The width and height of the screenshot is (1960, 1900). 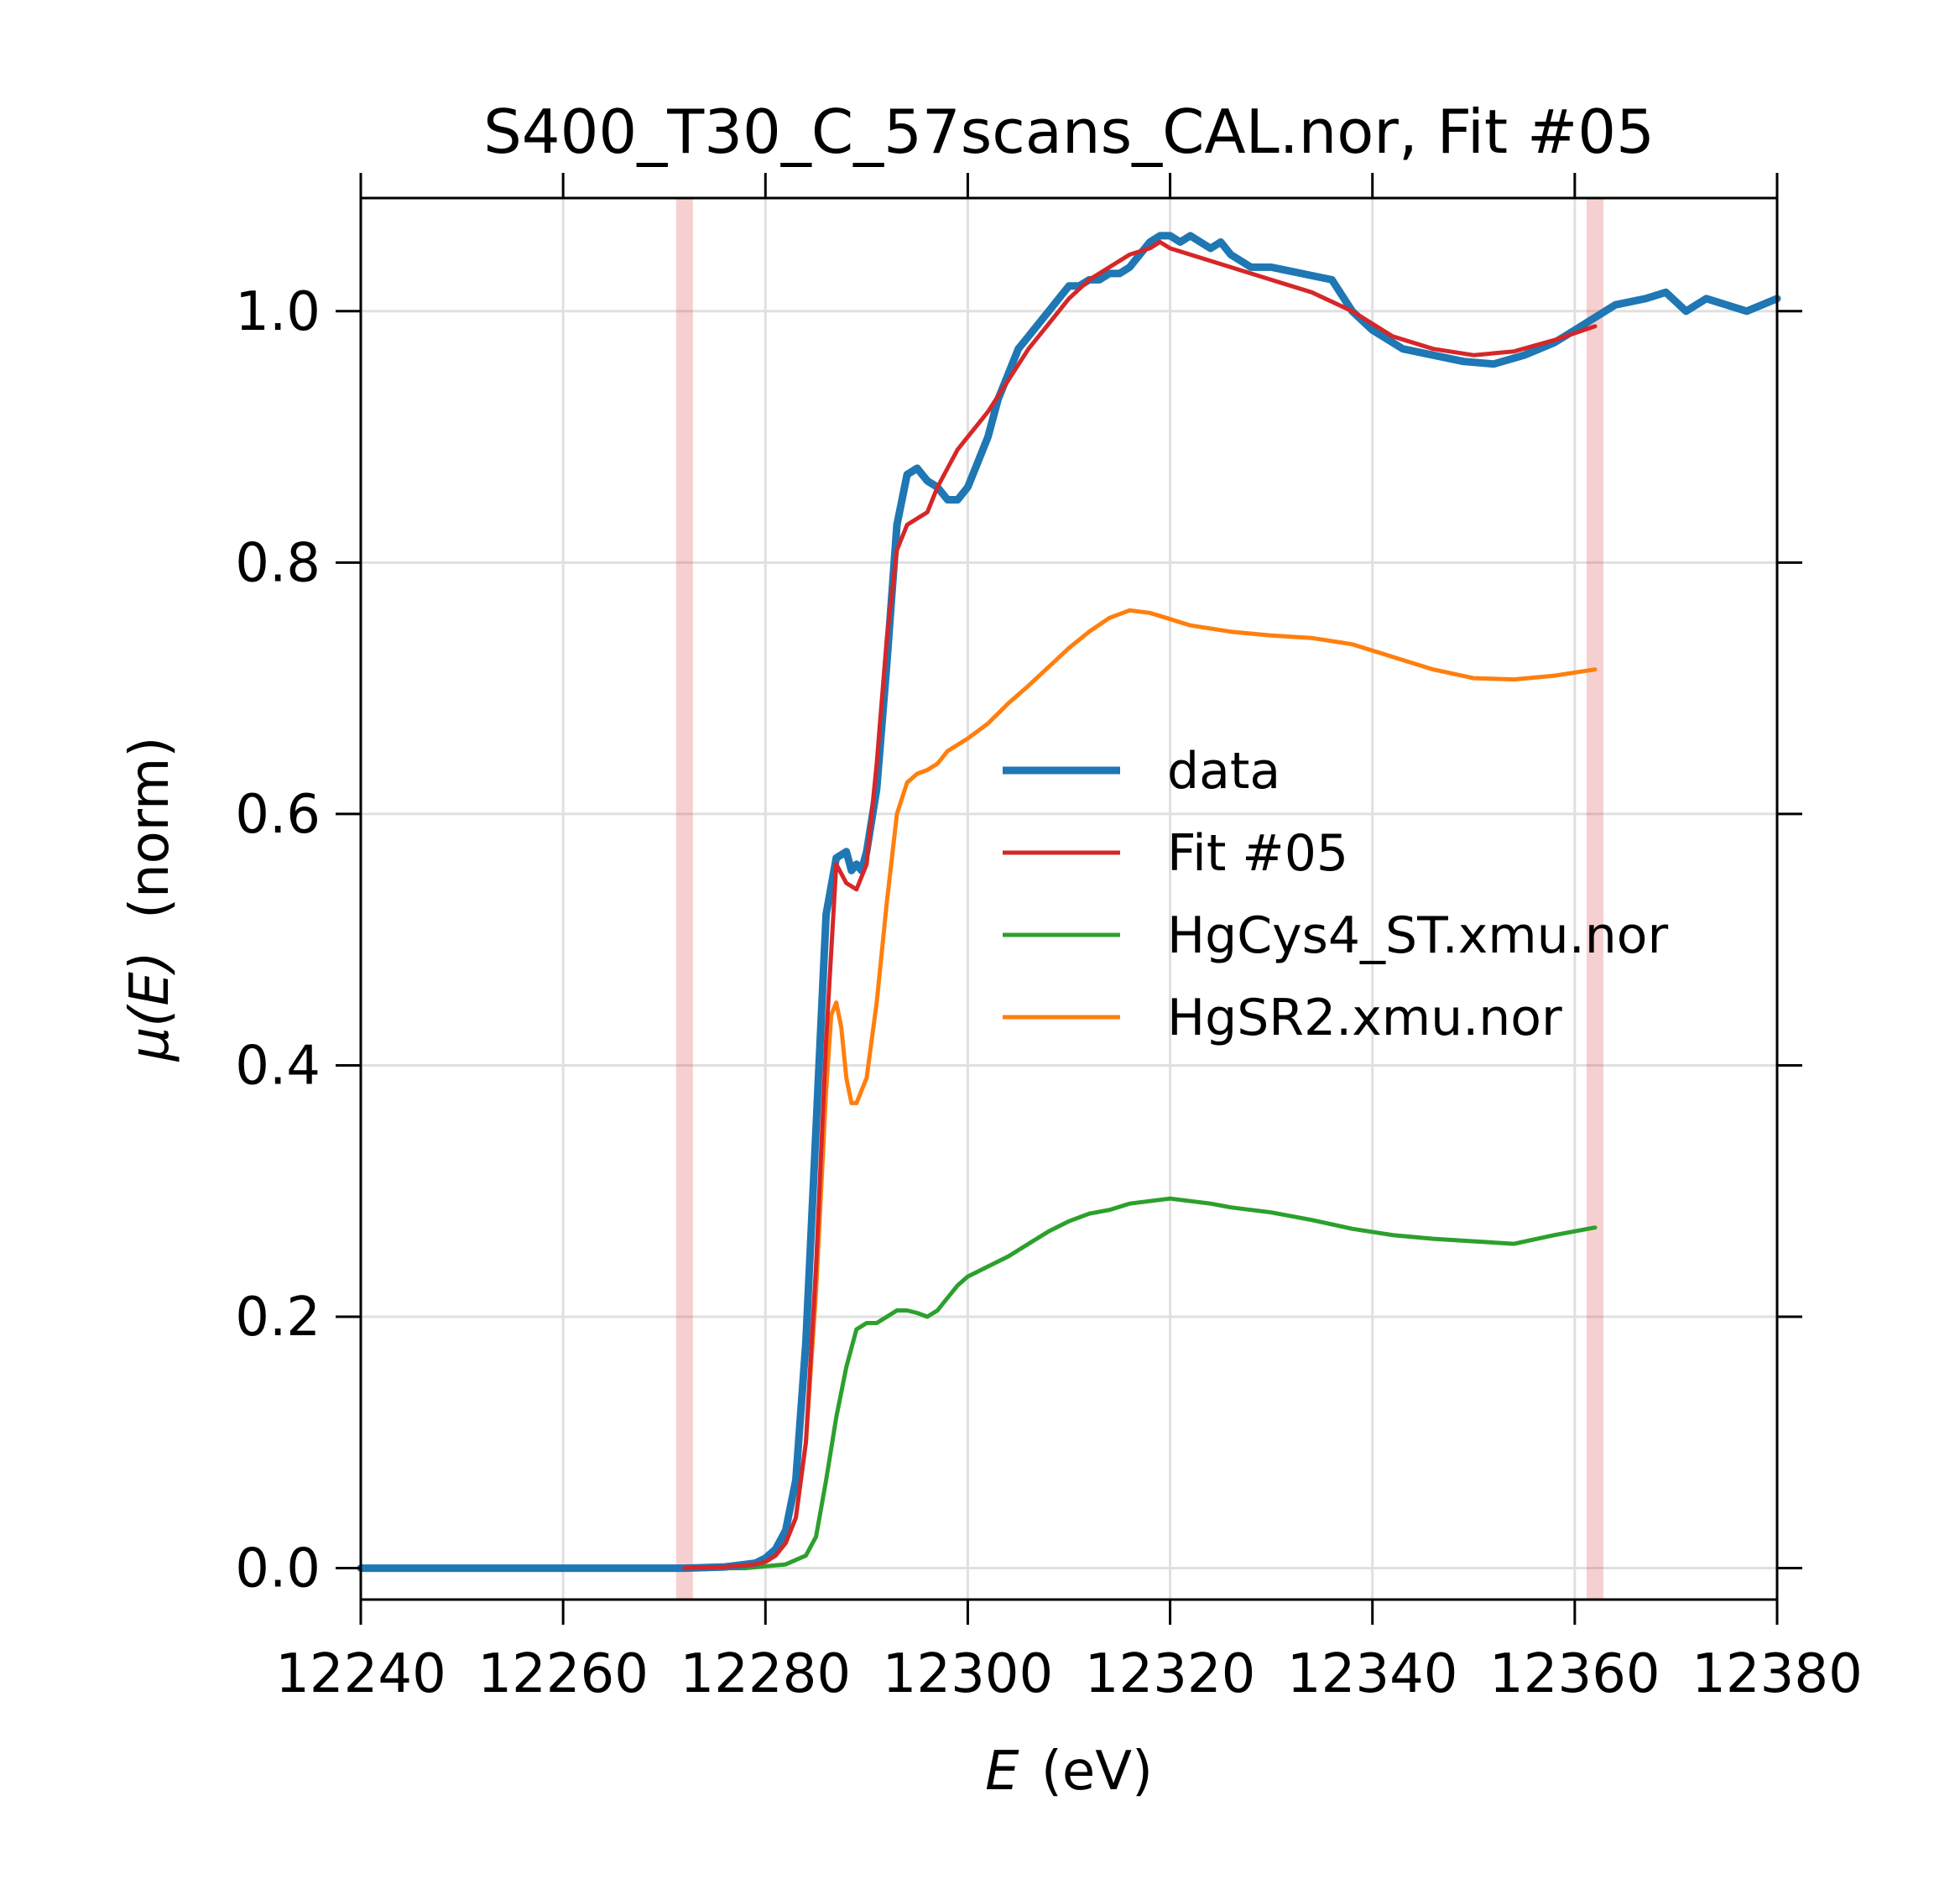 I want to click on y-tick-label: 0.6, so click(x=278, y=815).